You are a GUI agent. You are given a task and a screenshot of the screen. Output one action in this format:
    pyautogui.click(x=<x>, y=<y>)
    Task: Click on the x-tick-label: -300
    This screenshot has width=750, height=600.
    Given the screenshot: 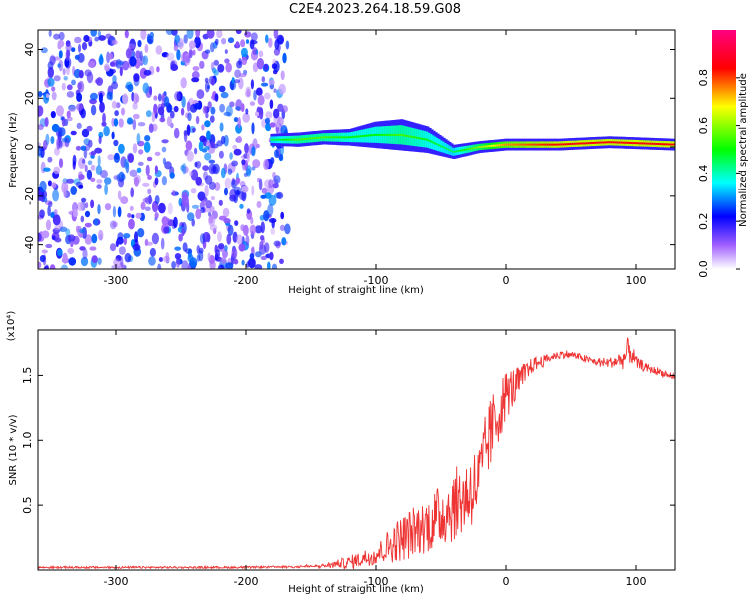 What is the action you would take?
    pyautogui.click(x=116, y=280)
    